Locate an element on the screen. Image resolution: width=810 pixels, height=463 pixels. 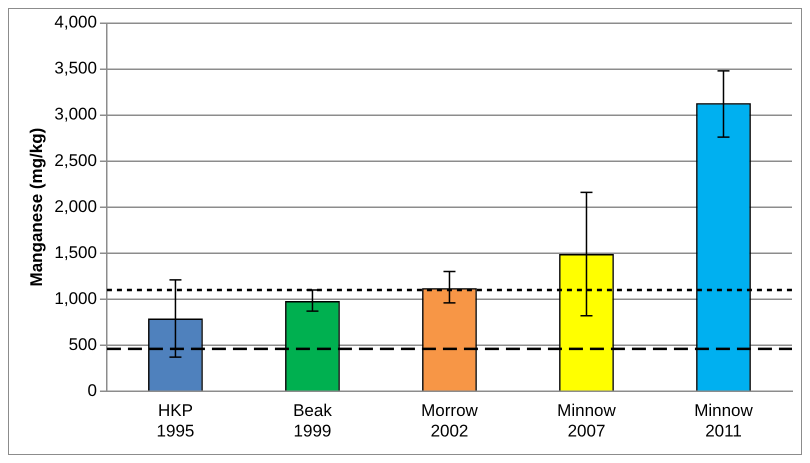
y-axis-title: Manganese (mg/kg) is located at coordinates (36, 207).